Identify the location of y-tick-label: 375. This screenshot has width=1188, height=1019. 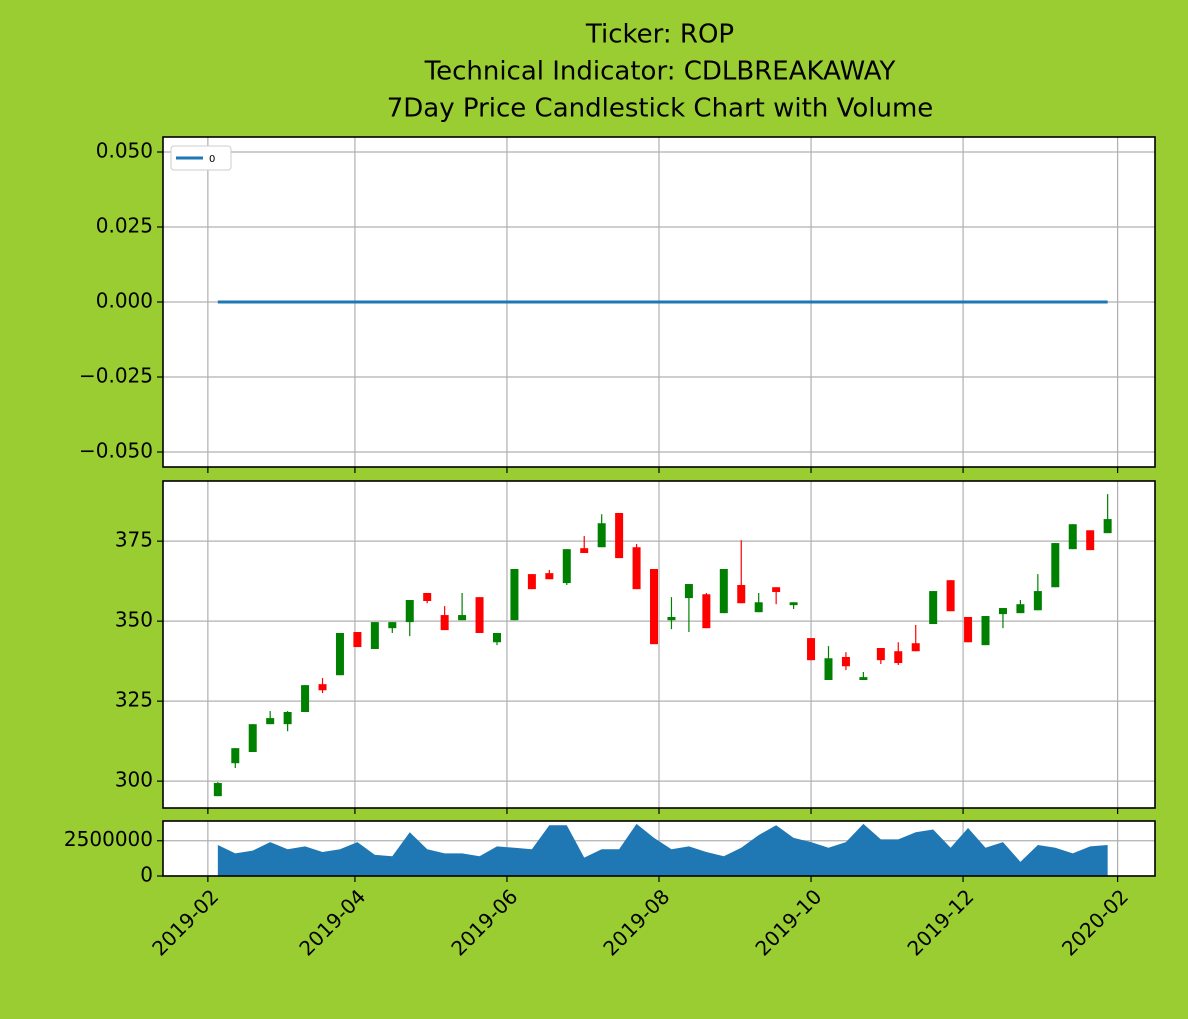
(134, 540).